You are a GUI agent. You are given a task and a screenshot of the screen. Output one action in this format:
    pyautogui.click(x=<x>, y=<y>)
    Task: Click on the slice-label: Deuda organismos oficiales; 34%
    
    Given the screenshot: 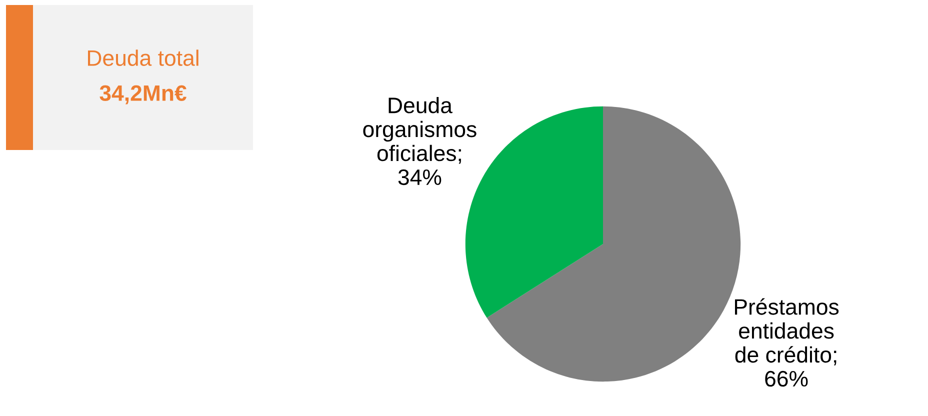 What is the action you would take?
    pyautogui.click(x=419, y=141)
    